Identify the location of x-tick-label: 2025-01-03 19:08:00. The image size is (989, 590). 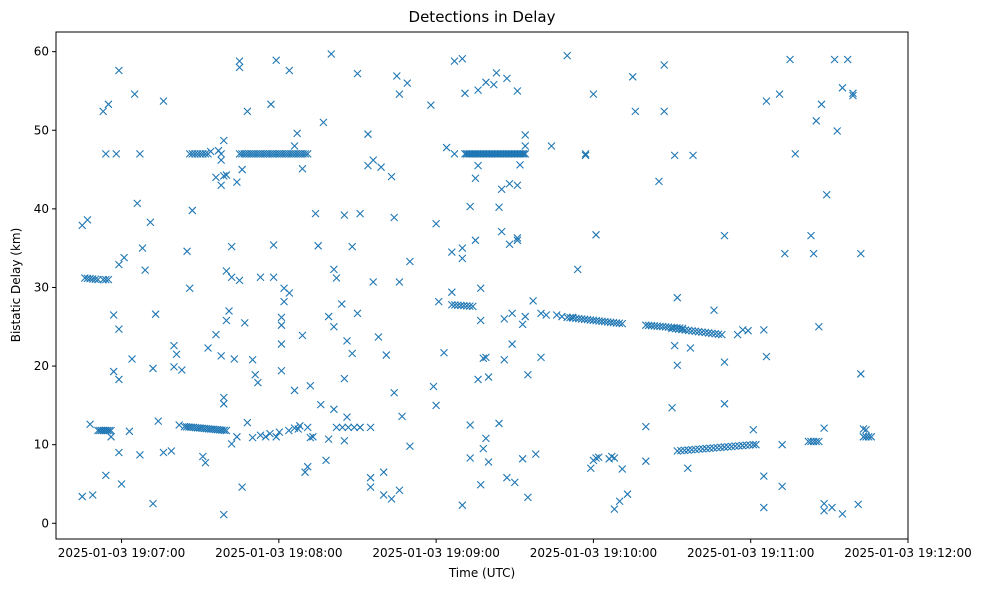
(278, 553).